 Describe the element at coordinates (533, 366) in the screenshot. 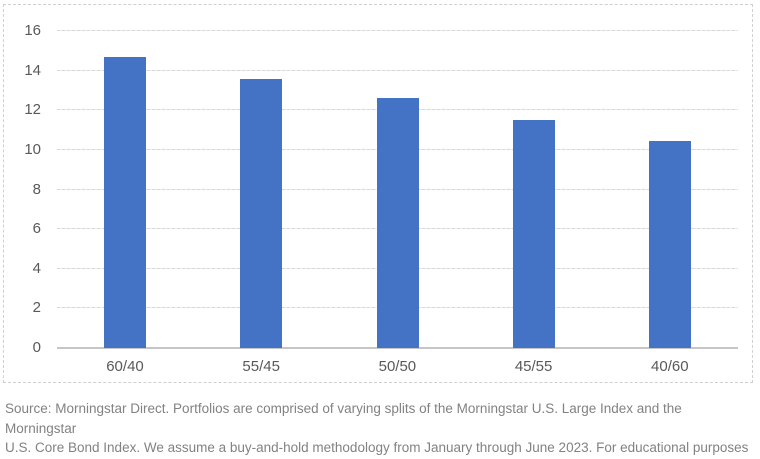

I see `x-tick-label: 45/55` at that location.